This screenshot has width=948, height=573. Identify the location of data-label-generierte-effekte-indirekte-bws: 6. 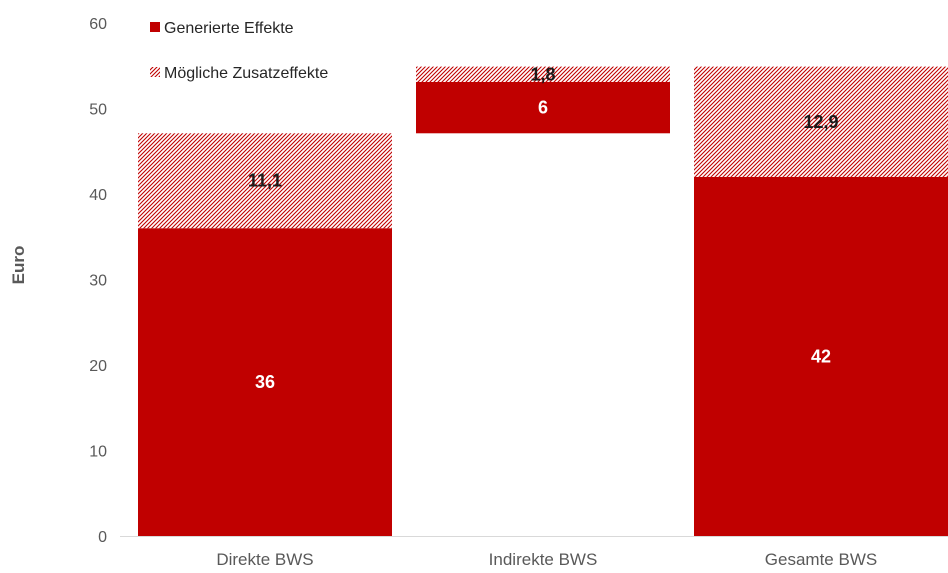
(543, 108).